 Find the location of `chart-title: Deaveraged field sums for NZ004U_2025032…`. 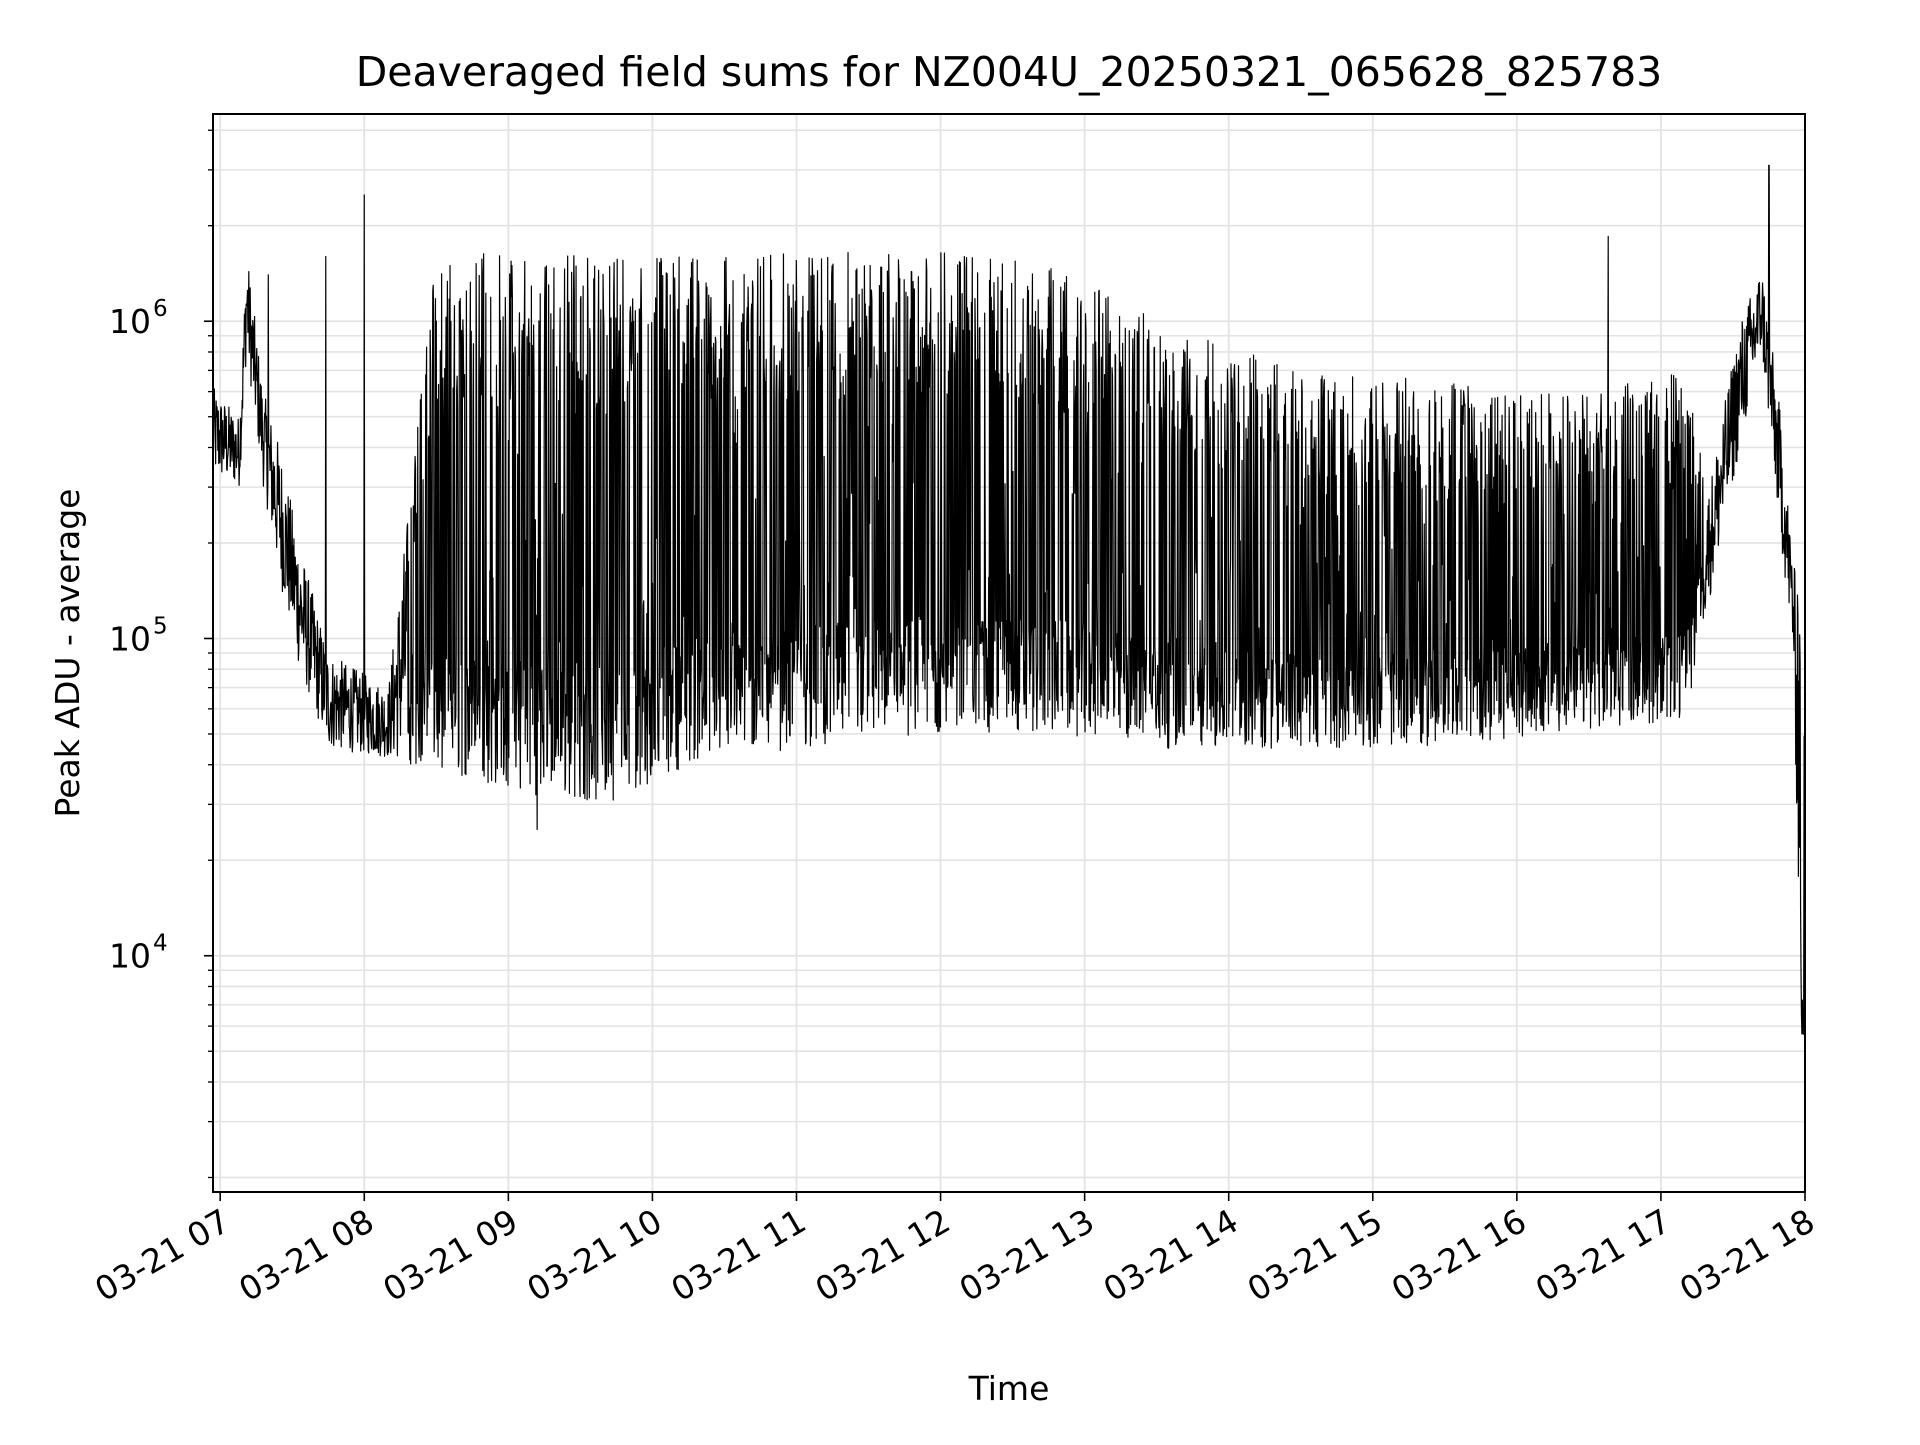

chart-title: Deaveraged field sums for NZ004U_2025032… is located at coordinates (1009, 72).